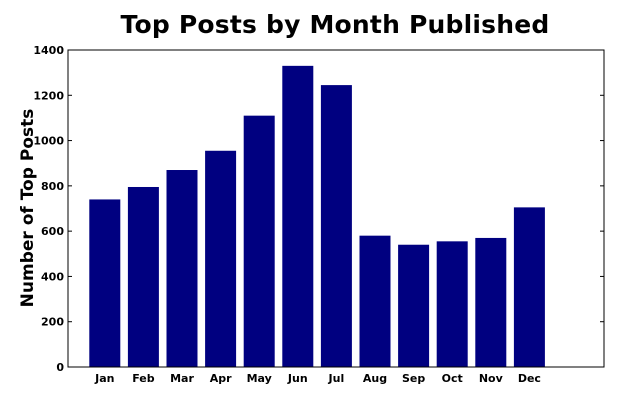 This screenshot has height=402, width=625. What do you see at coordinates (28, 208) in the screenshot?
I see `y-axis-label: Number of Top Posts` at bounding box center [28, 208].